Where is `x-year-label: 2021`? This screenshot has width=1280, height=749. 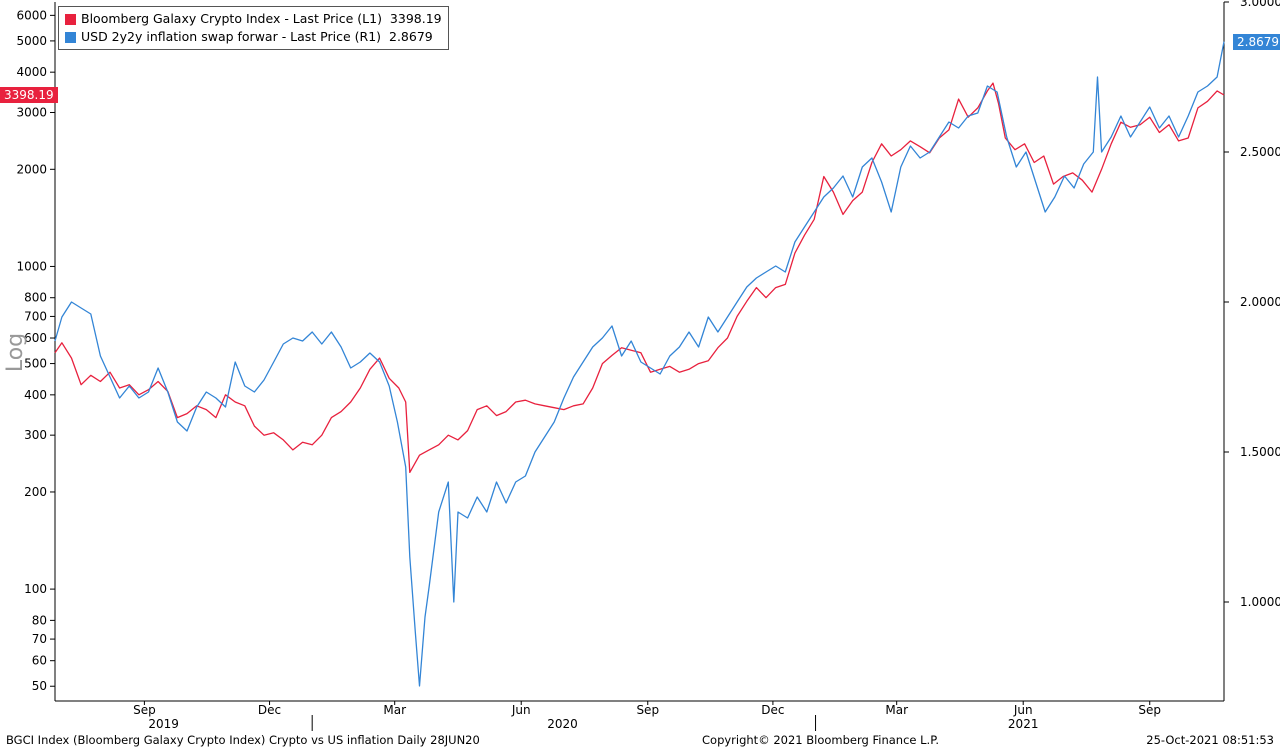 x-year-label: 2021 is located at coordinates (1023, 724).